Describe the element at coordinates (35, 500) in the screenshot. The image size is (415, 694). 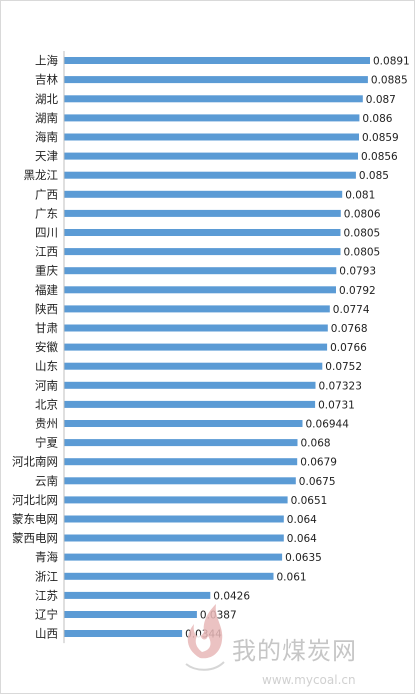
I see `category-label-23: 河北北网` at that location.